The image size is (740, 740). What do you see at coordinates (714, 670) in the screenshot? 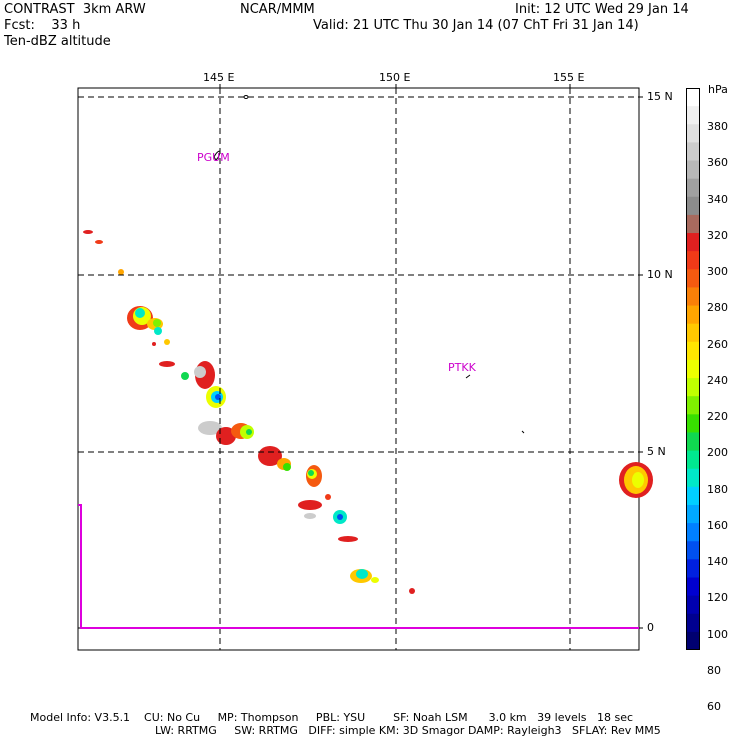
I see `colorbar-tick-label: 80` at bounding box center [714, 670].